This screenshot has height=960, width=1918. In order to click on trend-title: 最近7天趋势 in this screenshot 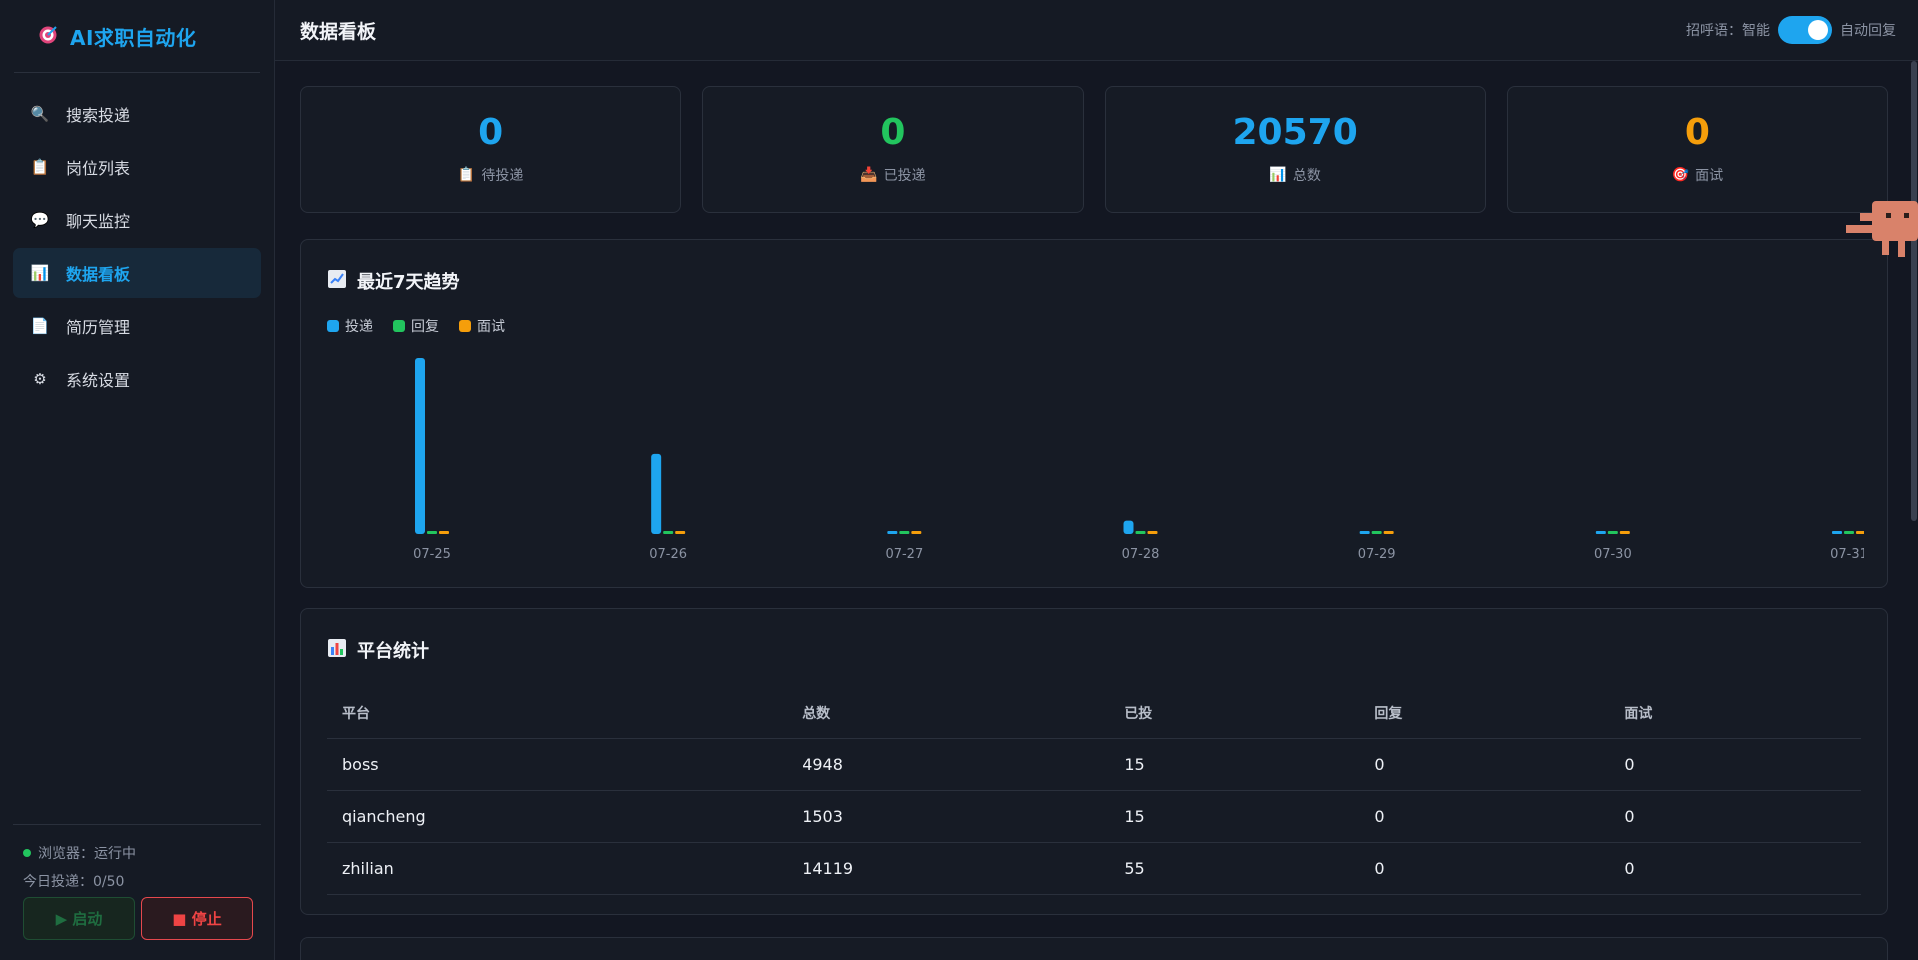, I will do `click(1094, 281)`.